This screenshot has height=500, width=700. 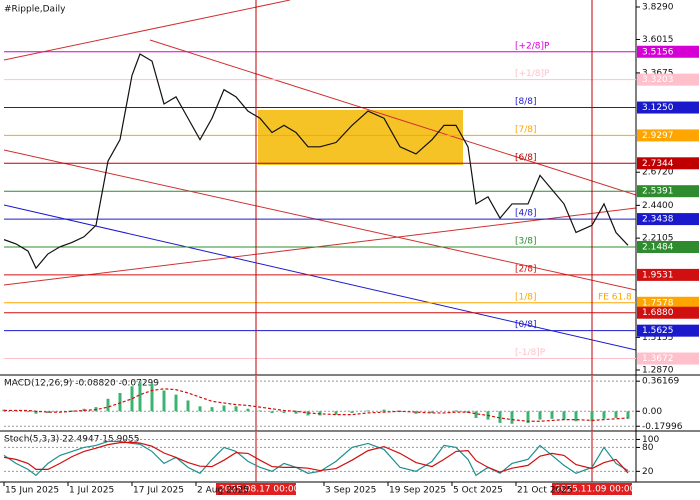 I want to click on level-value-label: 1.3672, so click(x=658, y=359).